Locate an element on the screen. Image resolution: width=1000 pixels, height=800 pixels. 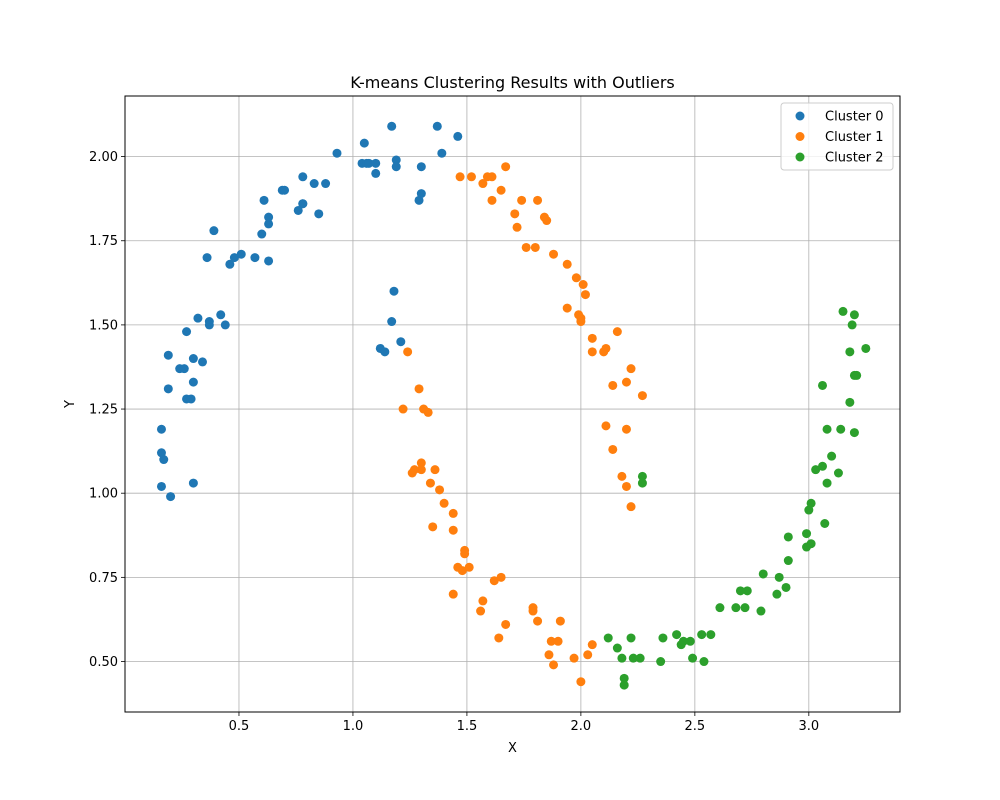
x-tick-label: 2.5 is located at coordinates (695, 726).